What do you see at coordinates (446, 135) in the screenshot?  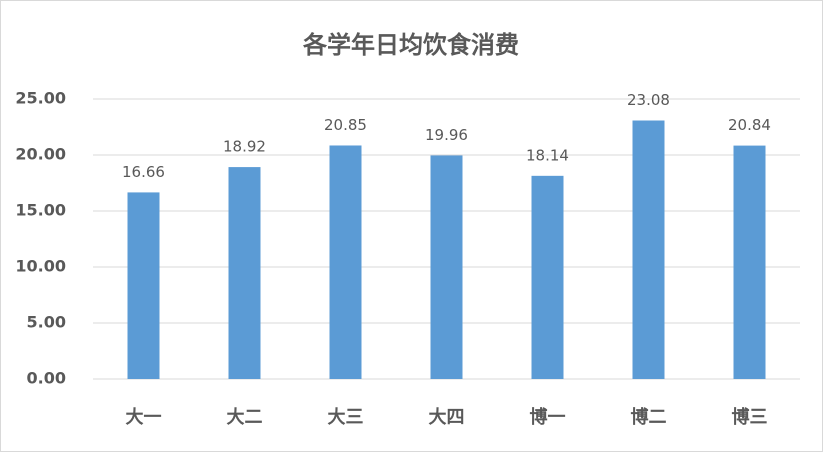 I see `data-label: 19.96` at bounding box center [446, 135].